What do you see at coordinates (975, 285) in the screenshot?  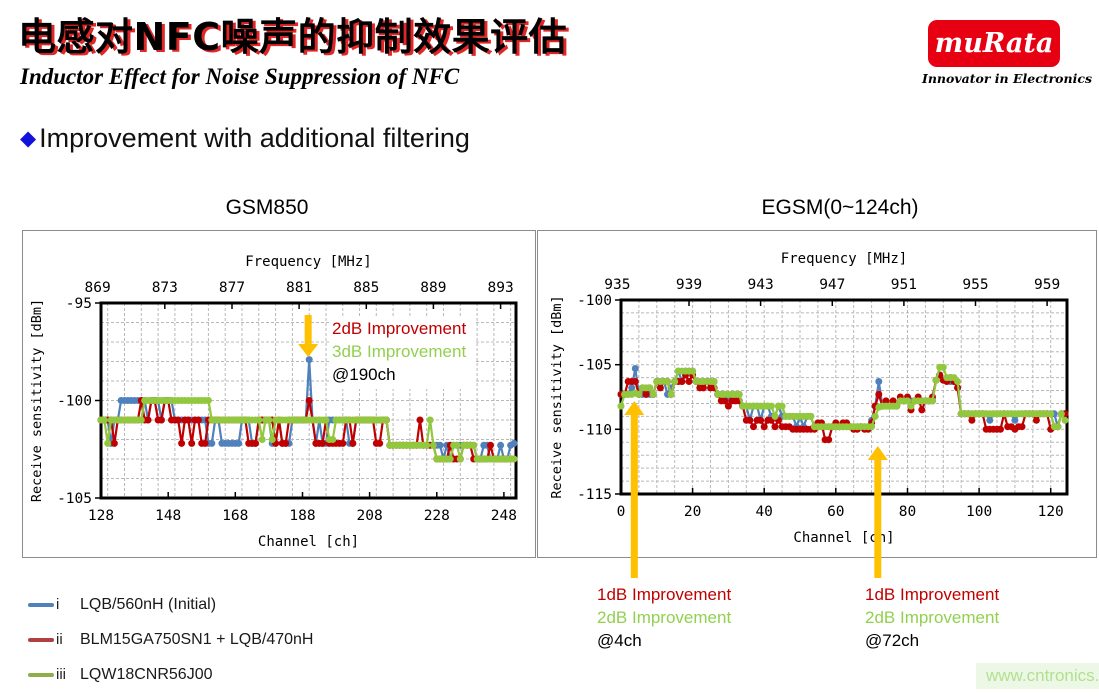 I see `svg-text: 955` at bounding box center [975, 285].